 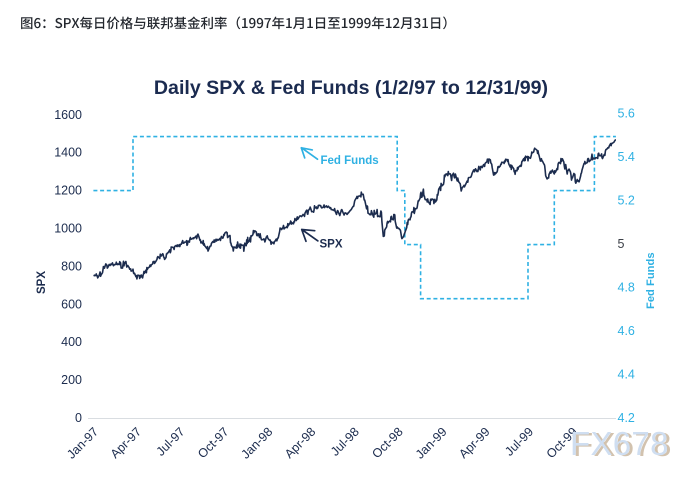 What do you see at coordinates (626, 418) in the screenshot?
I see `svg-text: 4.2` at bounding box center [626, 418].